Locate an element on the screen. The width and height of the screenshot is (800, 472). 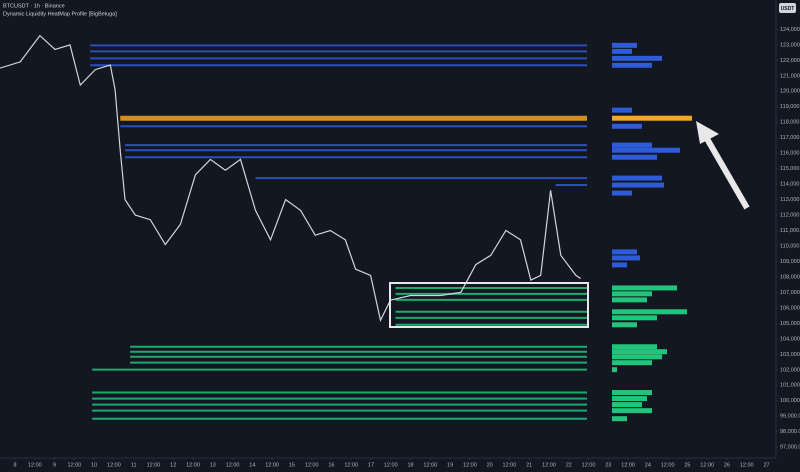
y-tick-label: 108,000.00 is located at coordinates (790, 277).